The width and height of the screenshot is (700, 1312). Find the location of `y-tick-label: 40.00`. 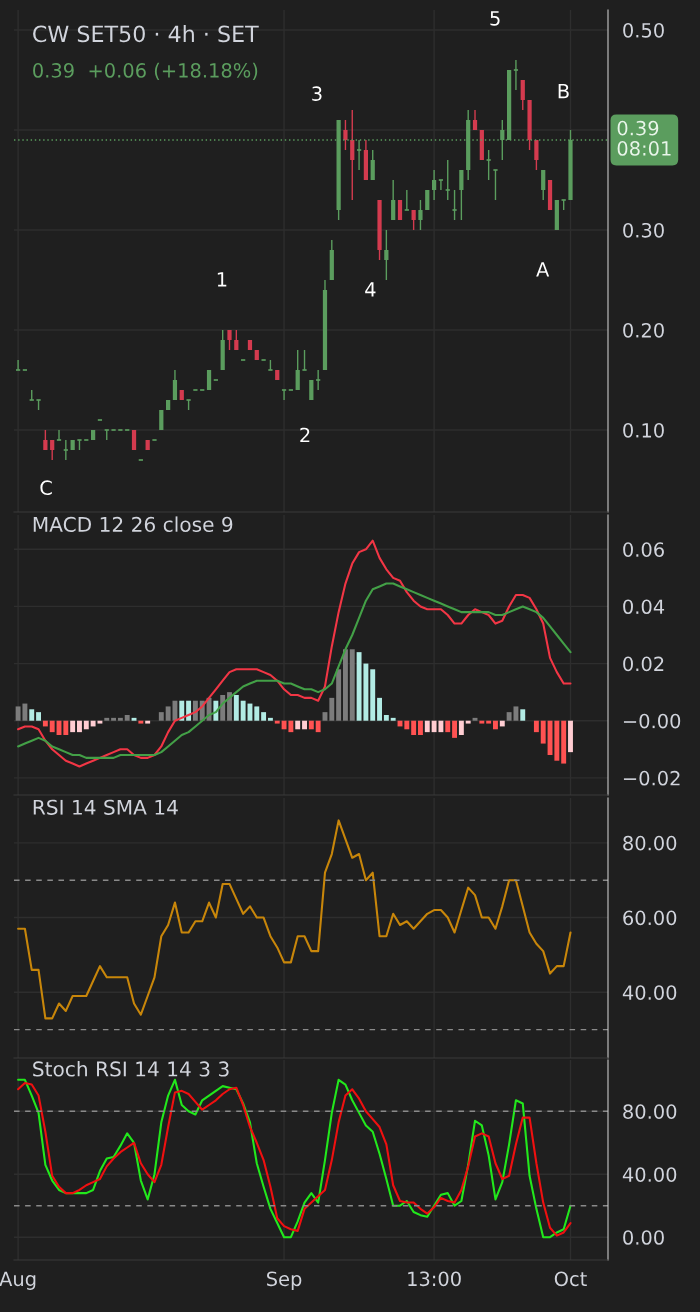

y-tick-label: 40.00 is located at coordinates (649, 1174).